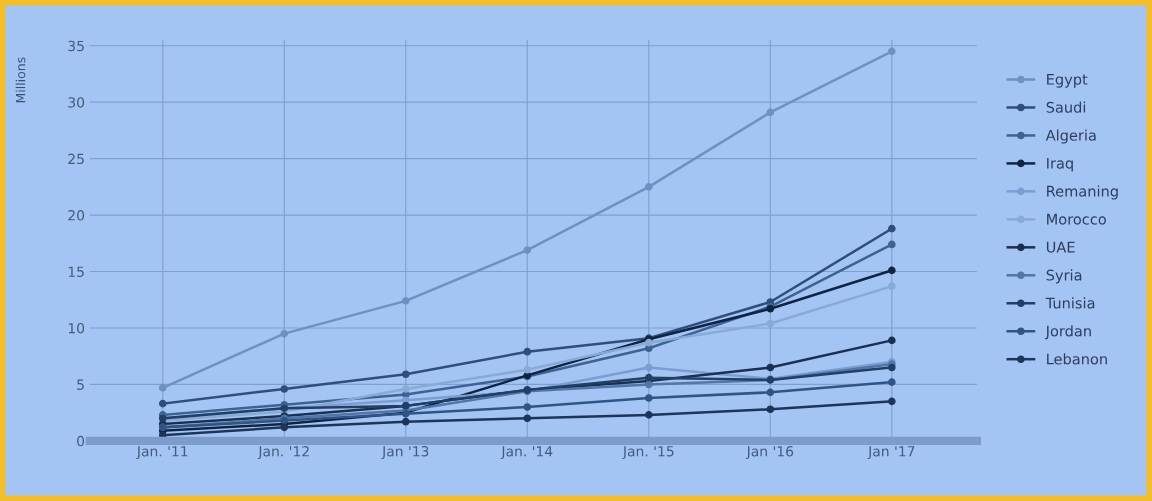 The width and height of the screenshot is (1152, 501). Describe the element at coordinates (1082, 192) in the screenshot. I see `legend-label: Remaning` at that location.